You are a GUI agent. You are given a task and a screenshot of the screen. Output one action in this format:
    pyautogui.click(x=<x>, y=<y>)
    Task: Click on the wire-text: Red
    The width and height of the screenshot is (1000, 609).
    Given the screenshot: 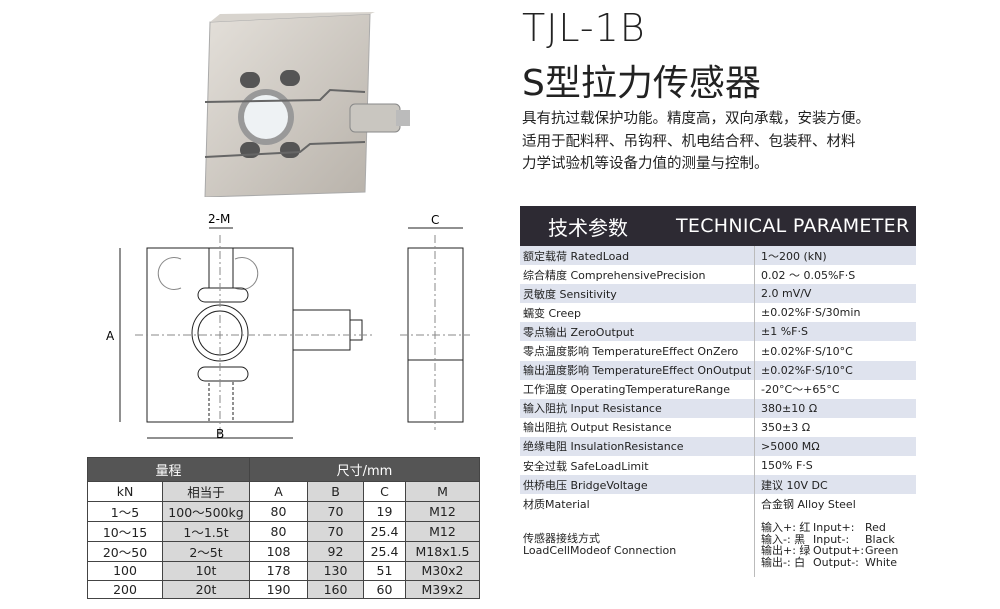 What is the action you would take?
    pyautogui.click(x=875, y=528)
    